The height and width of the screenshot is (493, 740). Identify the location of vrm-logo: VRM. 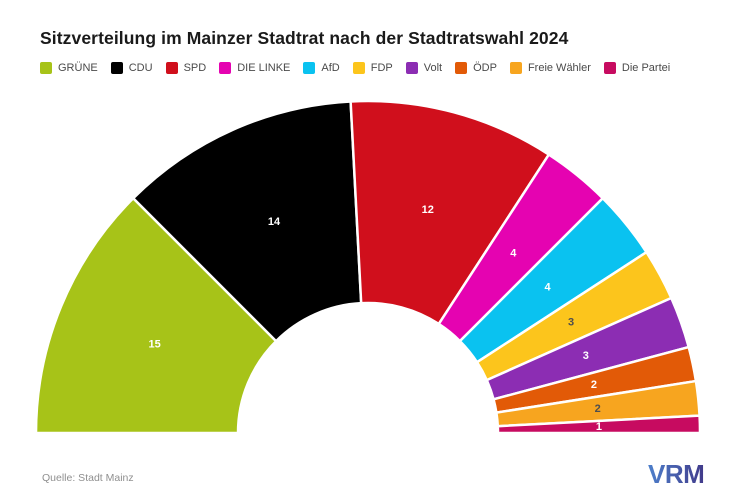
(684, 476).